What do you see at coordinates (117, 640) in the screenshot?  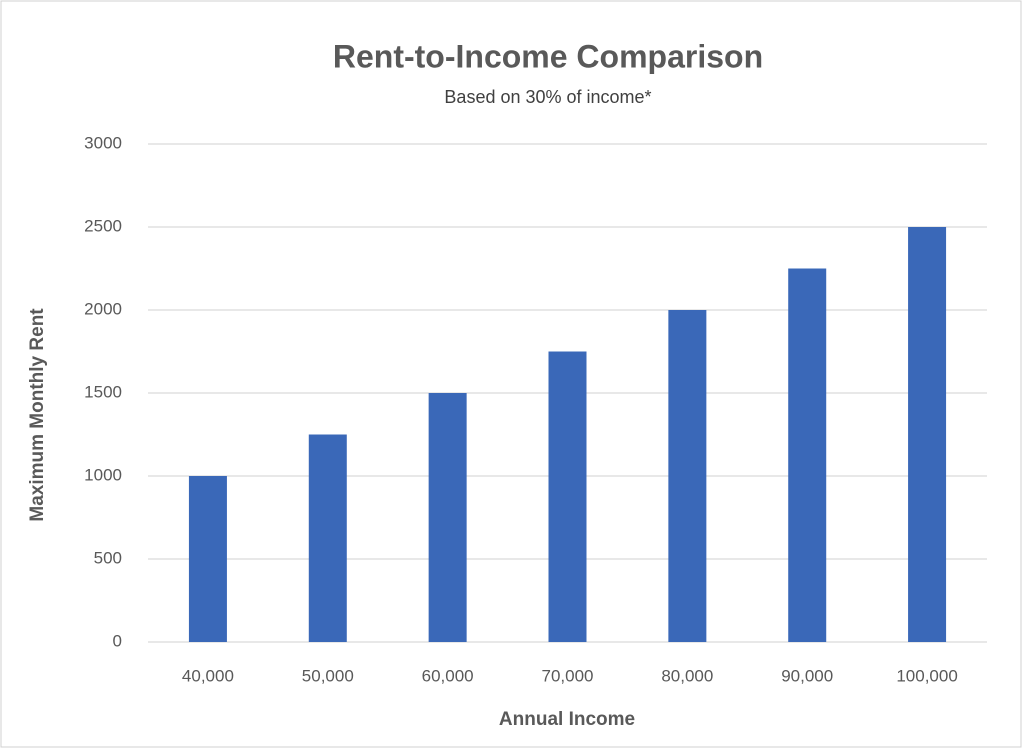 I see `y-tick-label: 0` at bounding box center [117, 640].